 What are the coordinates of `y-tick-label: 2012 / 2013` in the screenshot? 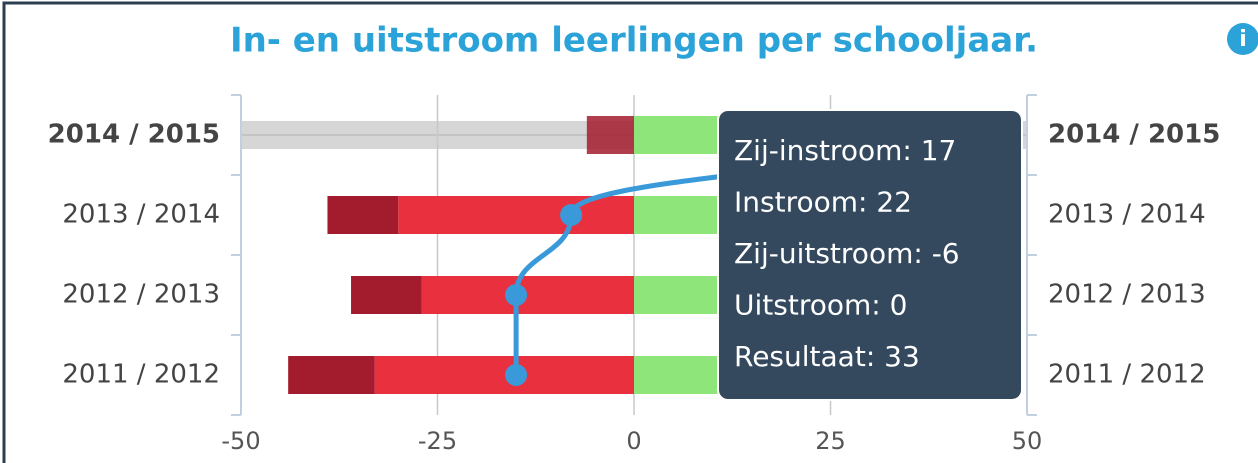 It's located at (141, 295).